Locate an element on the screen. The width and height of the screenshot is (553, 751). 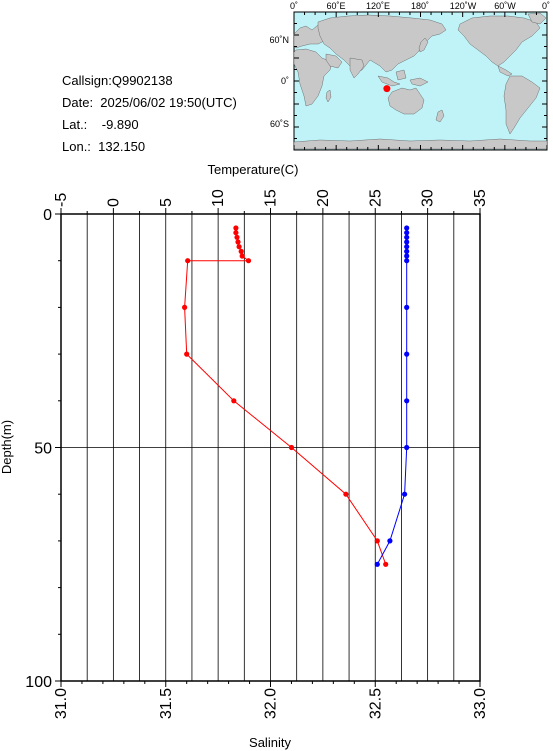
date-text: Date: 2025/06/02 19:50(UTC) is located at coordinates (149, 102).